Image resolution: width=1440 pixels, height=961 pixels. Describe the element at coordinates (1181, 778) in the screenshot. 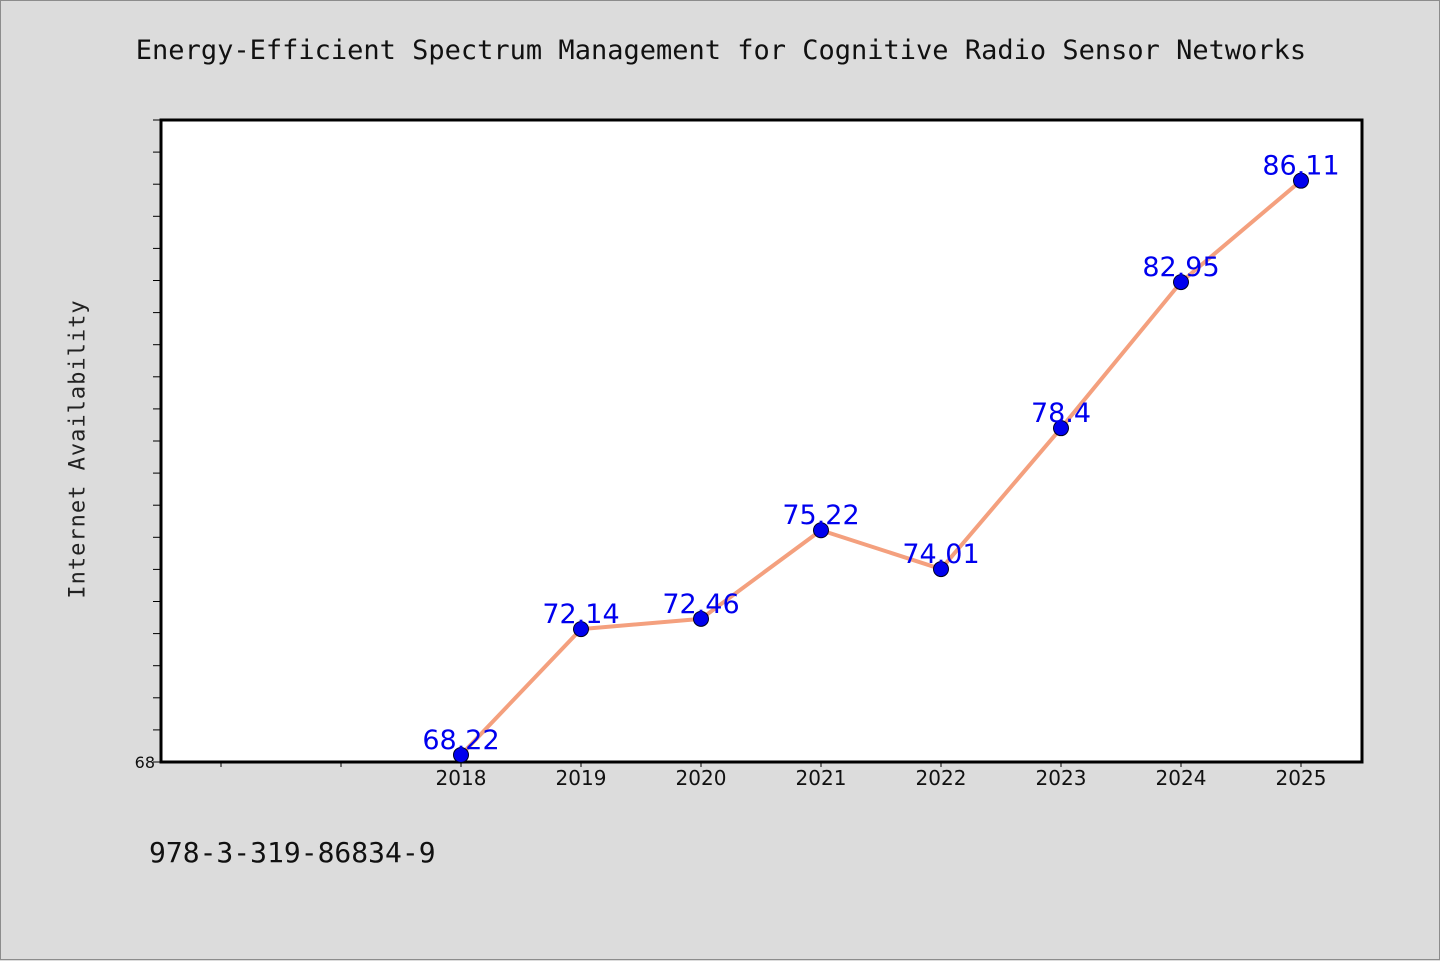

I see `x-tick-label: 2024` at that location.